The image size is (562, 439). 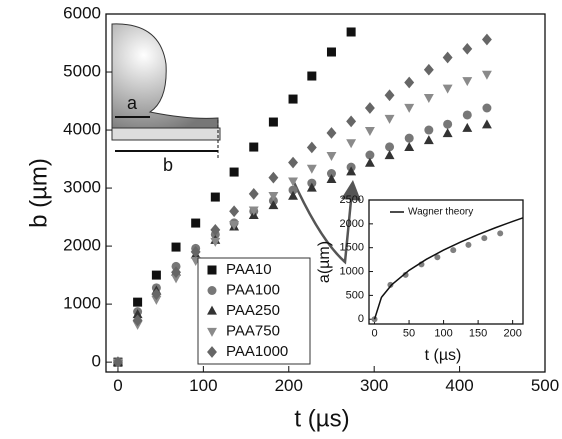 I want to click on x-tick-label: 400, so click(x=459, y=385).